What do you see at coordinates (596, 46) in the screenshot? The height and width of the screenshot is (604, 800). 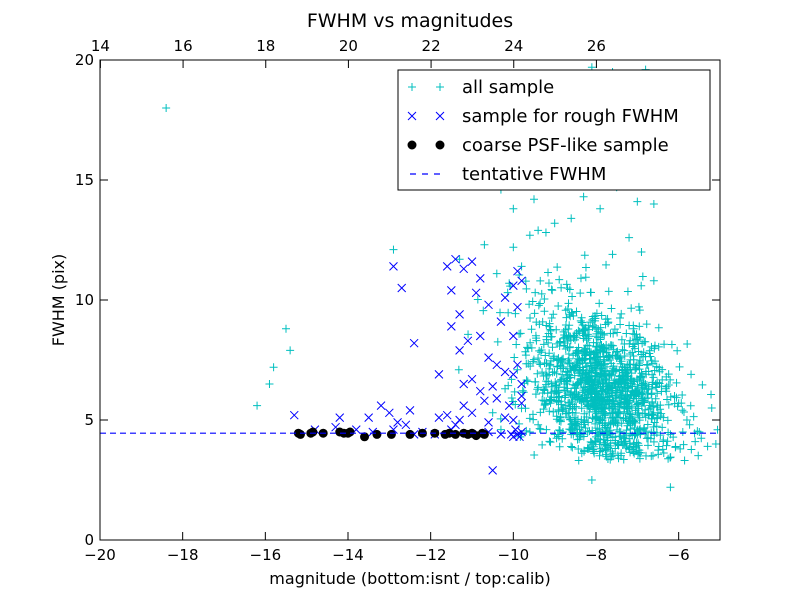 I see `top-x-tick-label: 26` at bounding box center [596, 46].